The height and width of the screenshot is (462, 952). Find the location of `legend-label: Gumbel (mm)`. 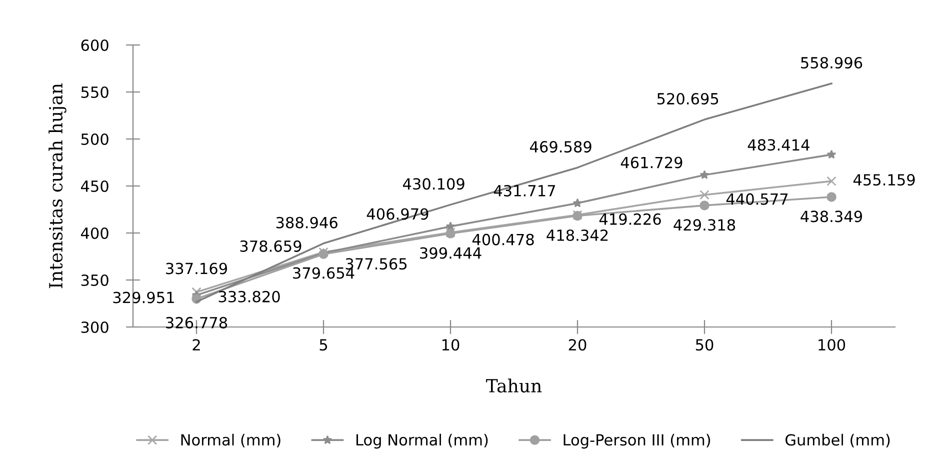

legend-label: Gumbel (mm) is located at coordinates (838, 441).